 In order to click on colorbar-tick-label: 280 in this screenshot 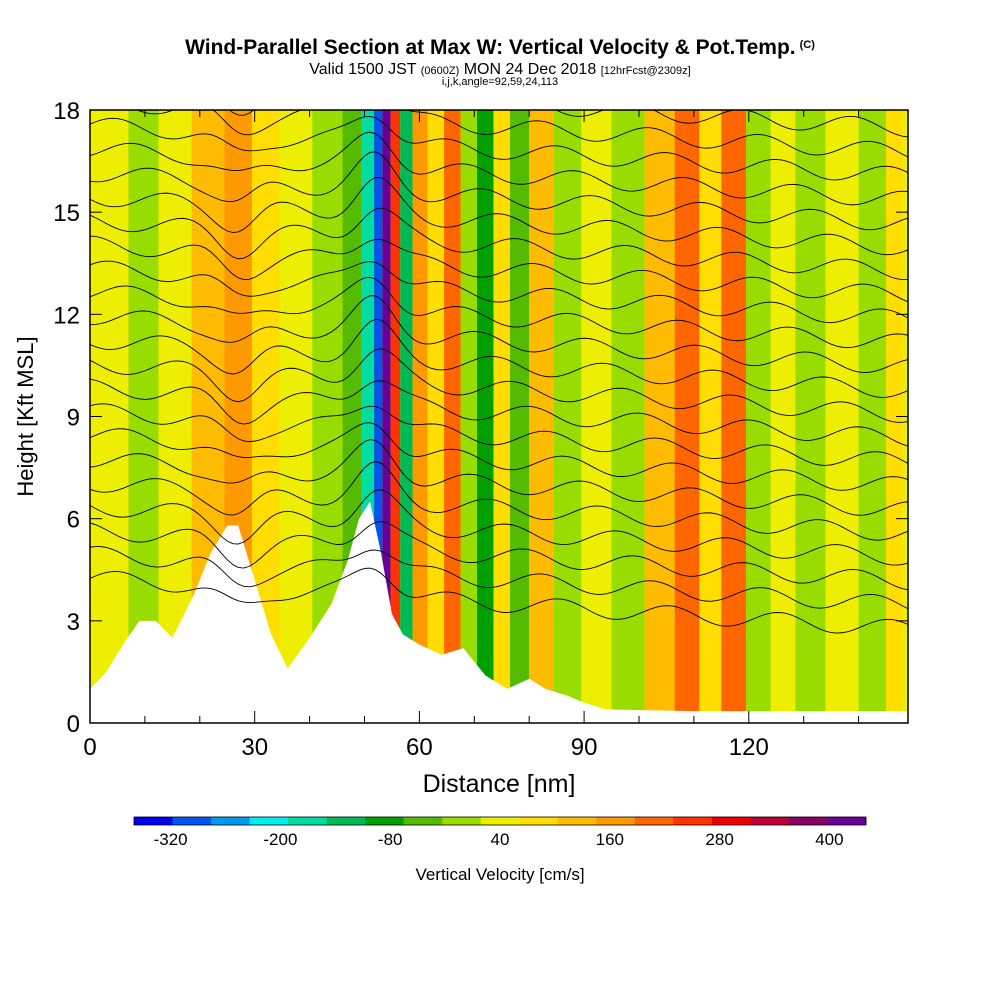, I will do `click(719, 839)`.